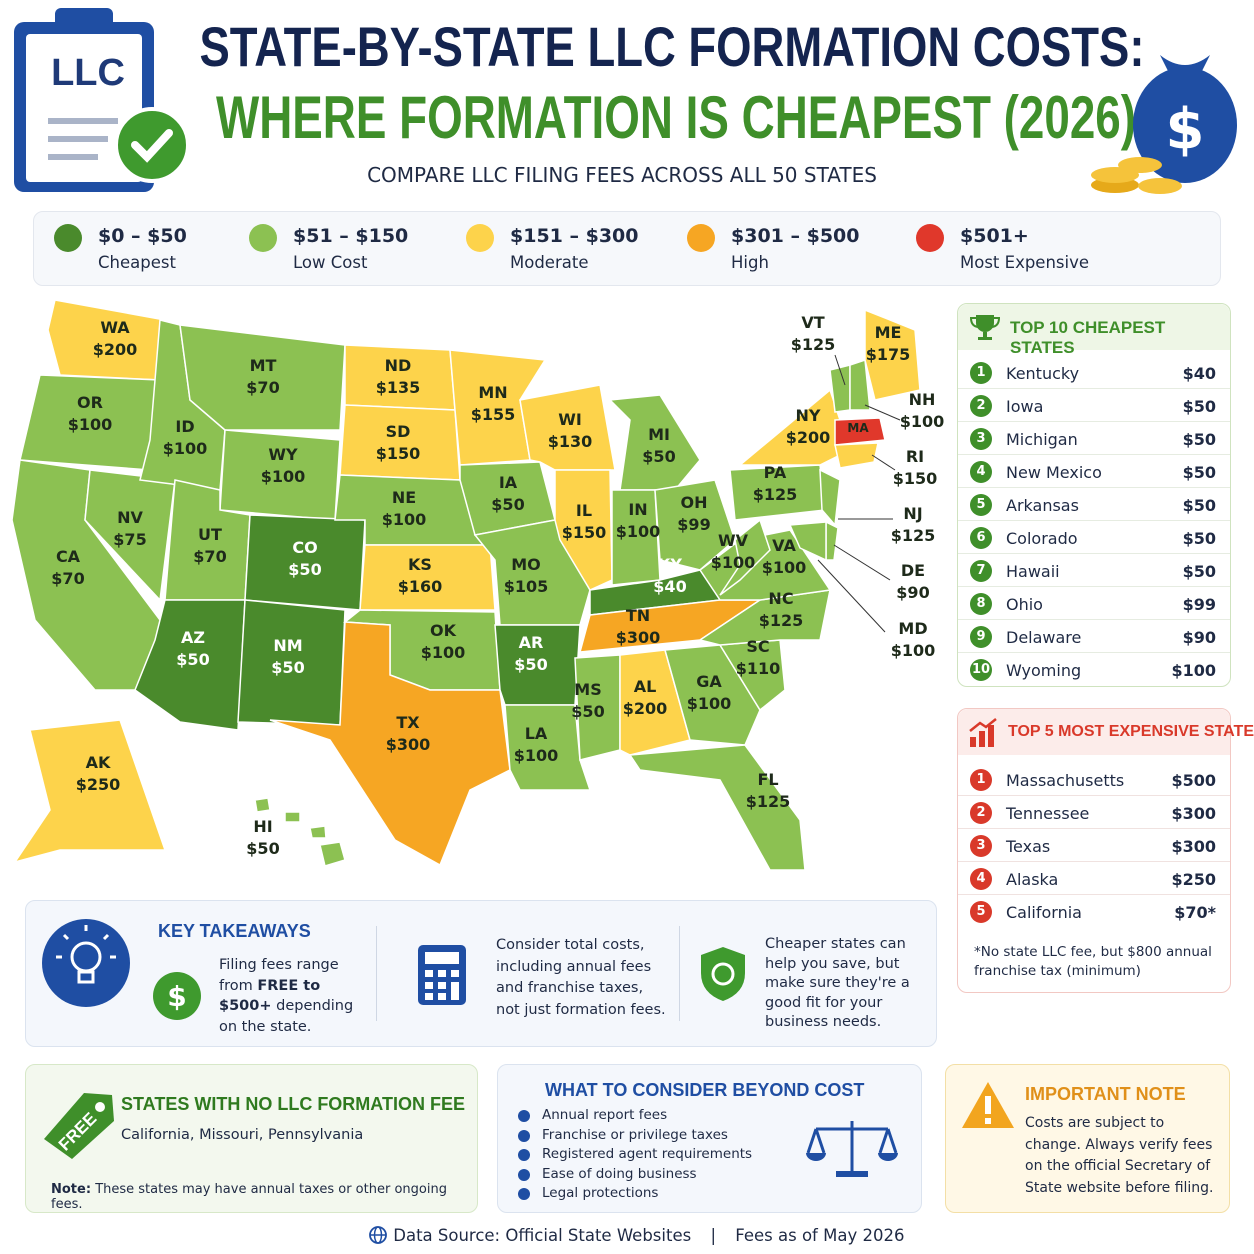 The height and width of the screenshot is (1254, 1254). I want to click on state-fee: $70, so click(67, 578).